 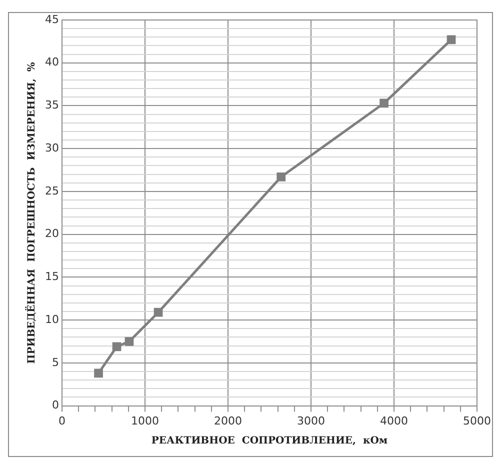 What do you see at coordinates (477, 421) in the screenshot?
I see `x-tick-label: 5000` at bounding box center [477, 421].